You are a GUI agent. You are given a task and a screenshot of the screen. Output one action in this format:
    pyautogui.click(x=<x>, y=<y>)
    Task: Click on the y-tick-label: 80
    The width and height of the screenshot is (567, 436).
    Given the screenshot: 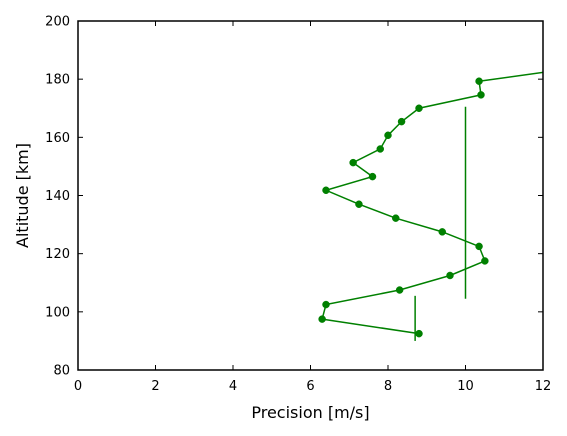 What is the action you would take?
    pyautogui.click(x=61, y=371)
    